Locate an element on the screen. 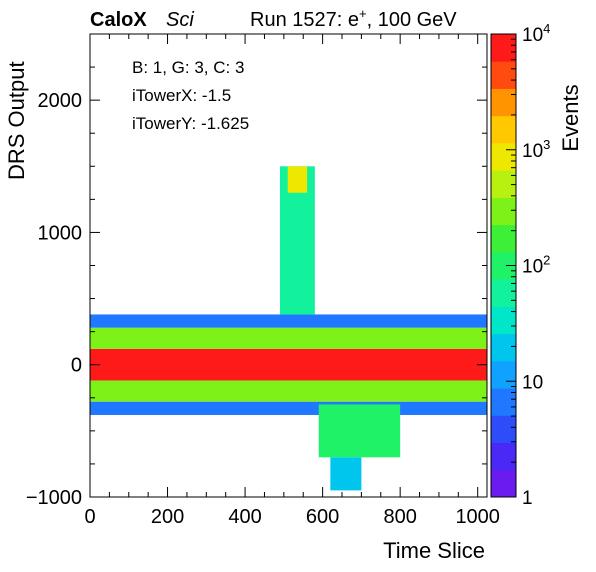  y-tick-label: 2000 is located at coordinates (60, 101).